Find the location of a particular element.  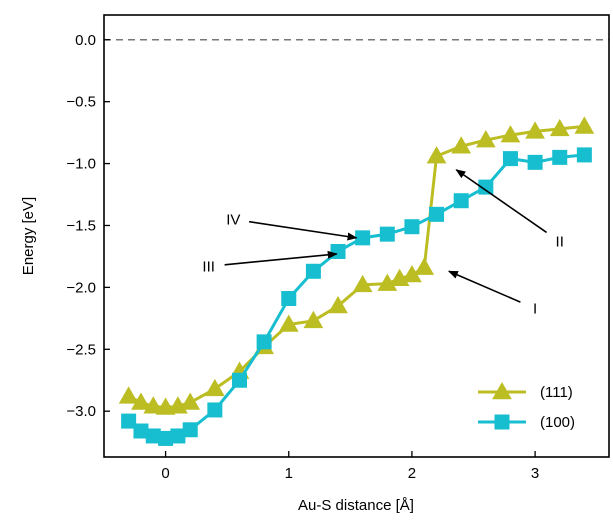

y-tick-label: −0.5 is located at coordinates (81, 102).